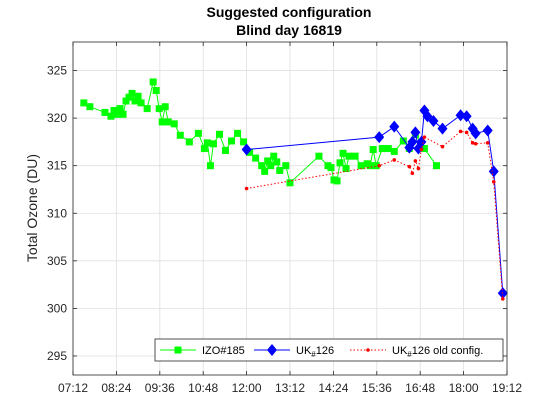 This screenshot has height=420, width=560. I want to click on x-tick-label: 10:48, so click(203, 388).